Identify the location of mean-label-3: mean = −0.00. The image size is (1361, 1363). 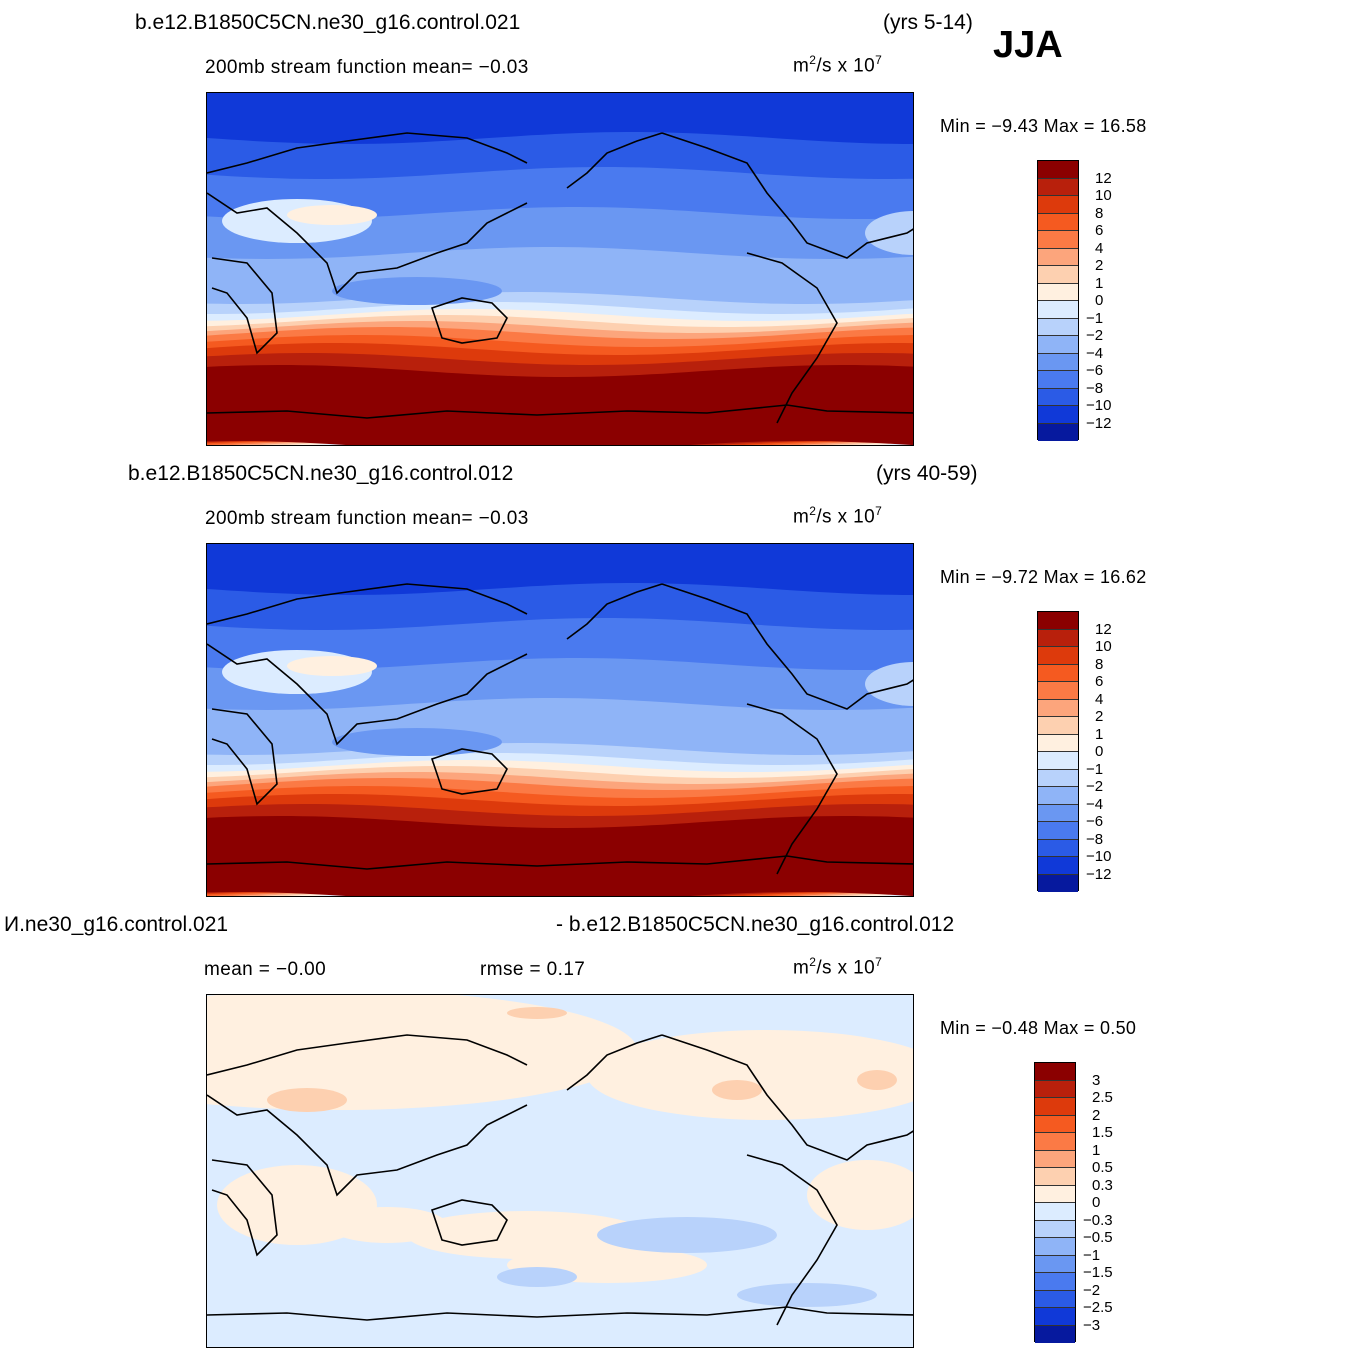
(265, 969).